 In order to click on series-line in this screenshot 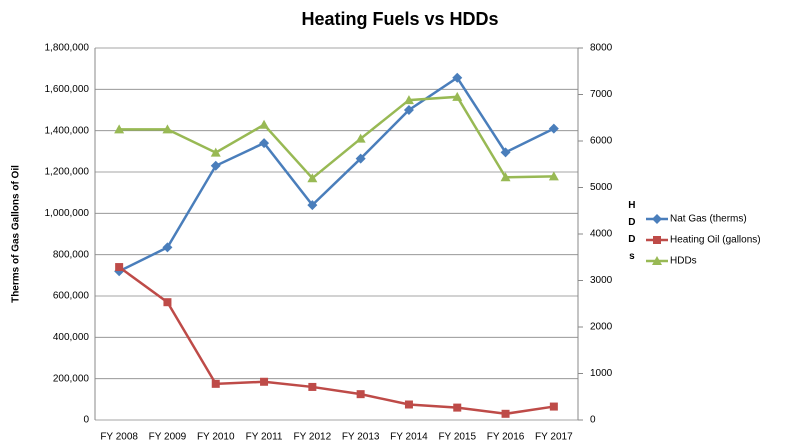, I will do `click(336, 137)`.